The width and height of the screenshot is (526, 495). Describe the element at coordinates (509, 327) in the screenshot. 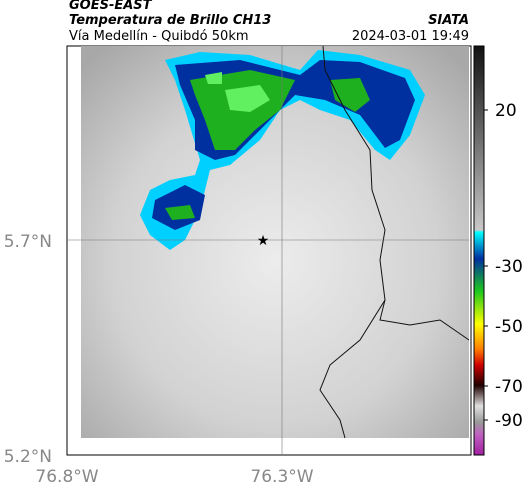

I see `colorbar-label: -50` at that location.